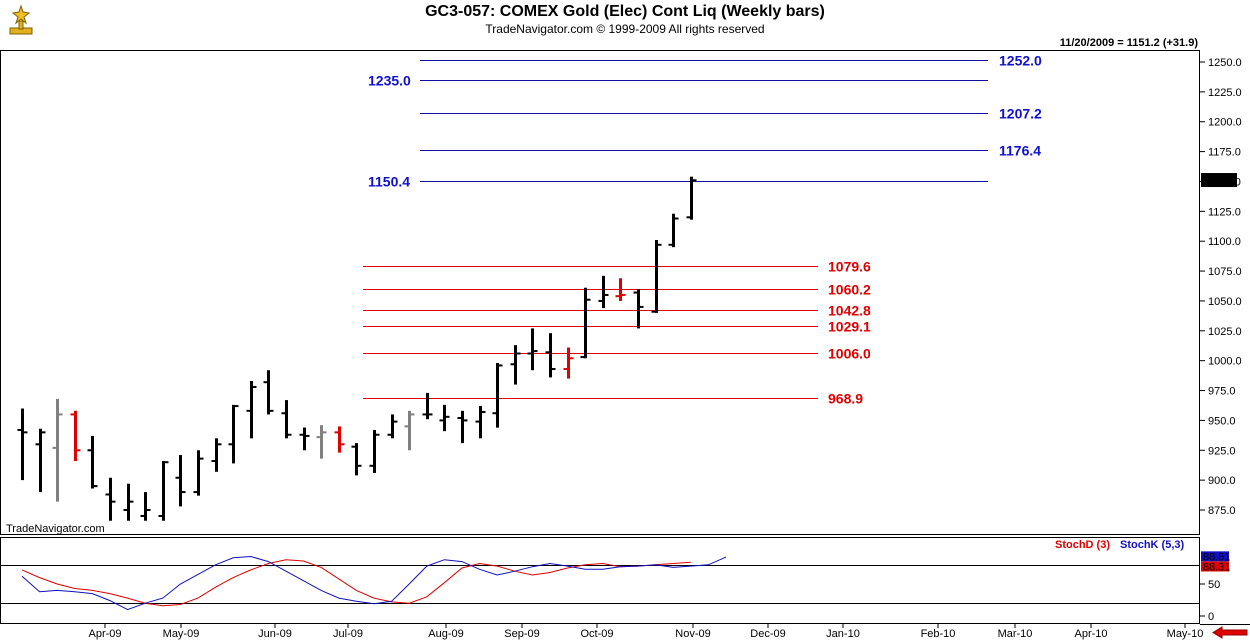 The image size is (1250, 644). I want to click on last-quote-readout: 11/20/2009 = 1151.2 (+31.9), so click(1128, 43).